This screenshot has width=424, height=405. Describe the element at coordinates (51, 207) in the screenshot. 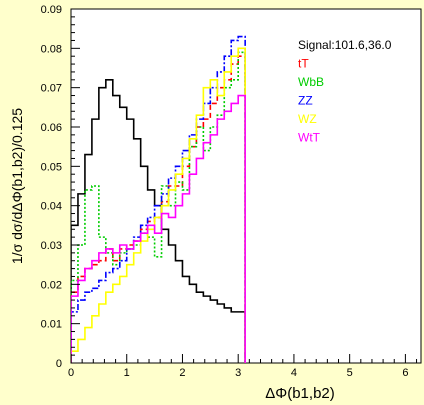

I see `y-tick-label: 0.04` at that location.